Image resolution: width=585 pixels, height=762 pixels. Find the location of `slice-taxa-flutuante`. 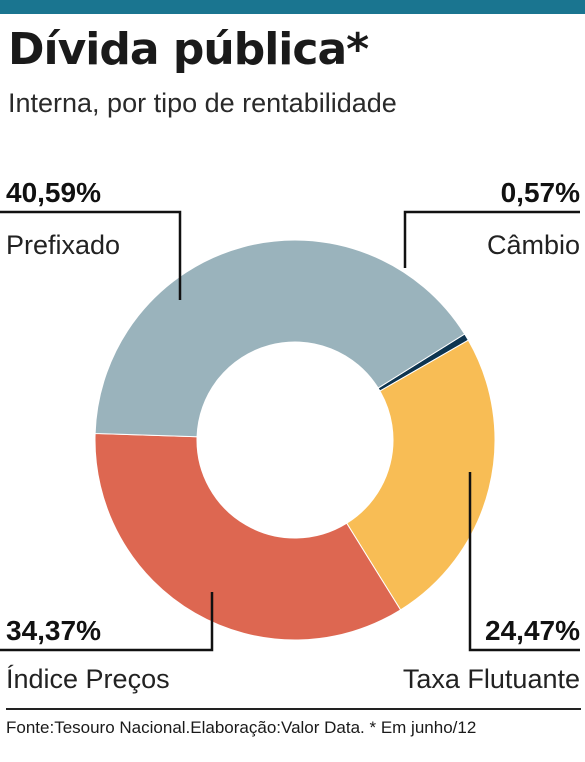

slice-taxa-flutuante is located at coordinates (421, 475).